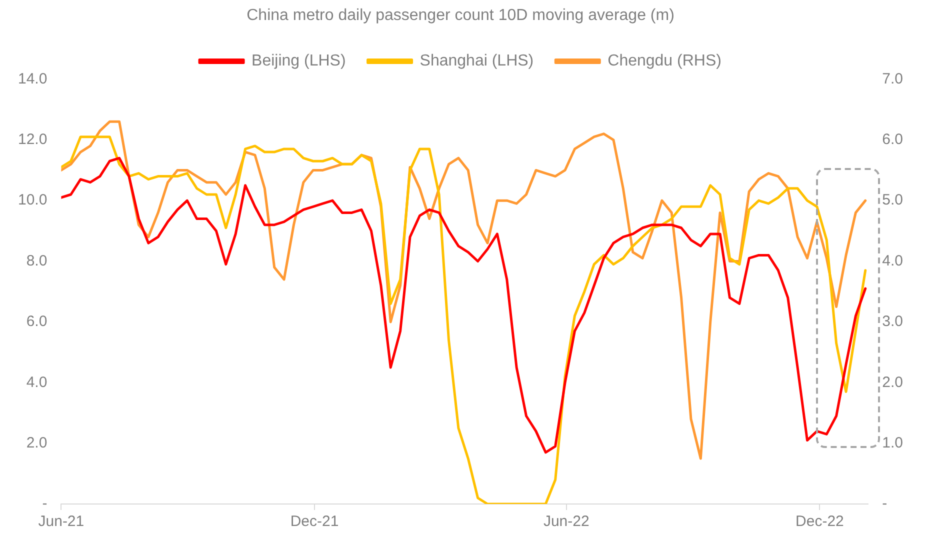  I want to click on legend-label: Chengdu (RHS), so click(665, 61).